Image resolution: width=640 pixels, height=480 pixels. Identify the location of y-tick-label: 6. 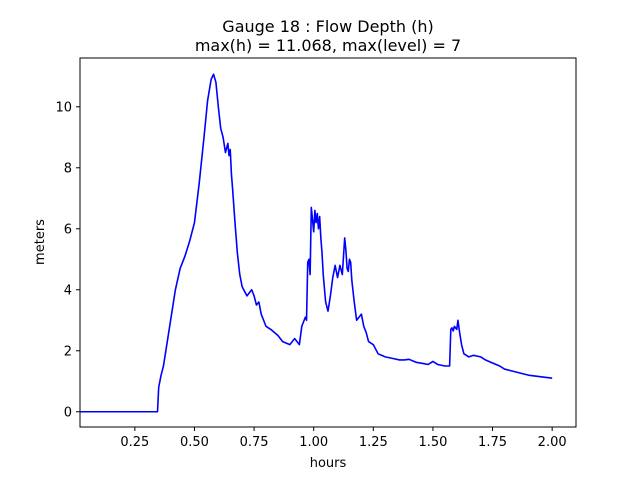
(68, 229).